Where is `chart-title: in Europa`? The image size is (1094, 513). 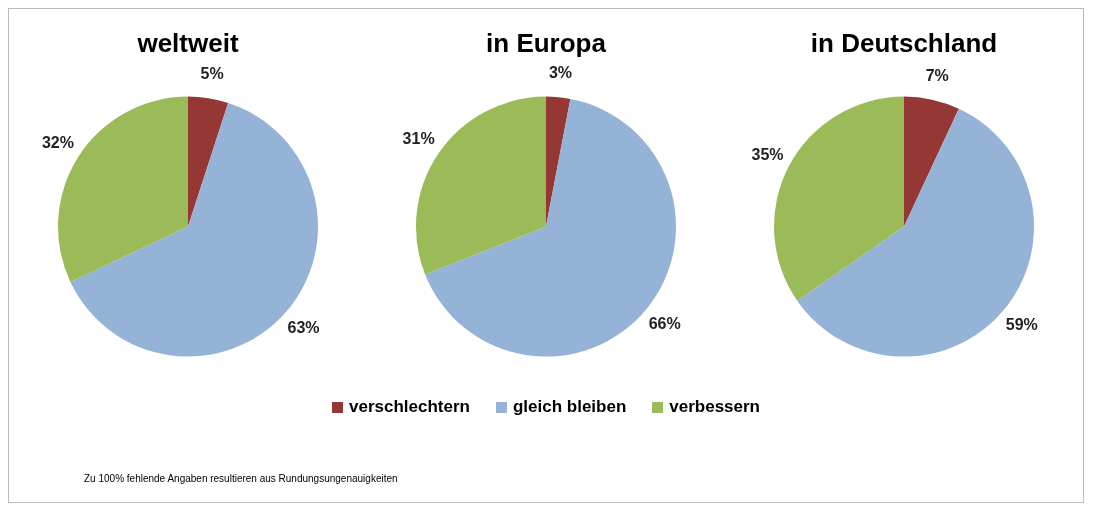 chart-title: in Europa is located at coordinates (546, 42).